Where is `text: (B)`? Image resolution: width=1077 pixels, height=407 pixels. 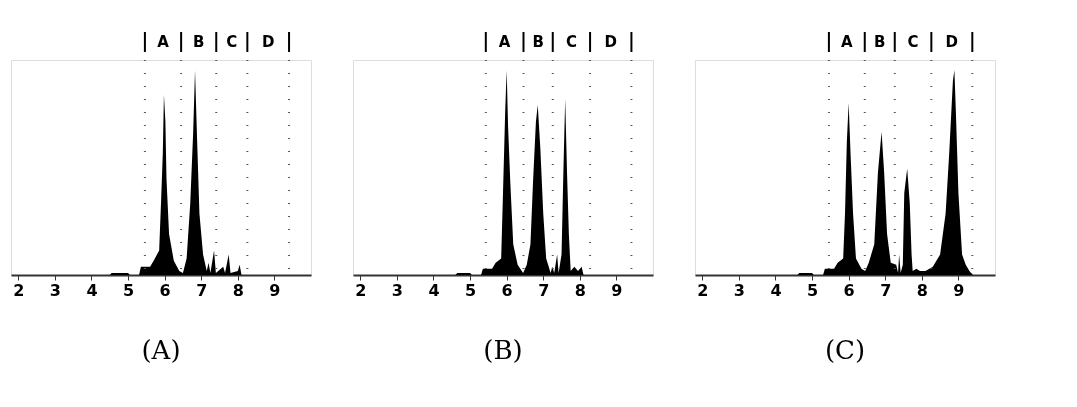 text: (B) is located at coordinates (503, 350).